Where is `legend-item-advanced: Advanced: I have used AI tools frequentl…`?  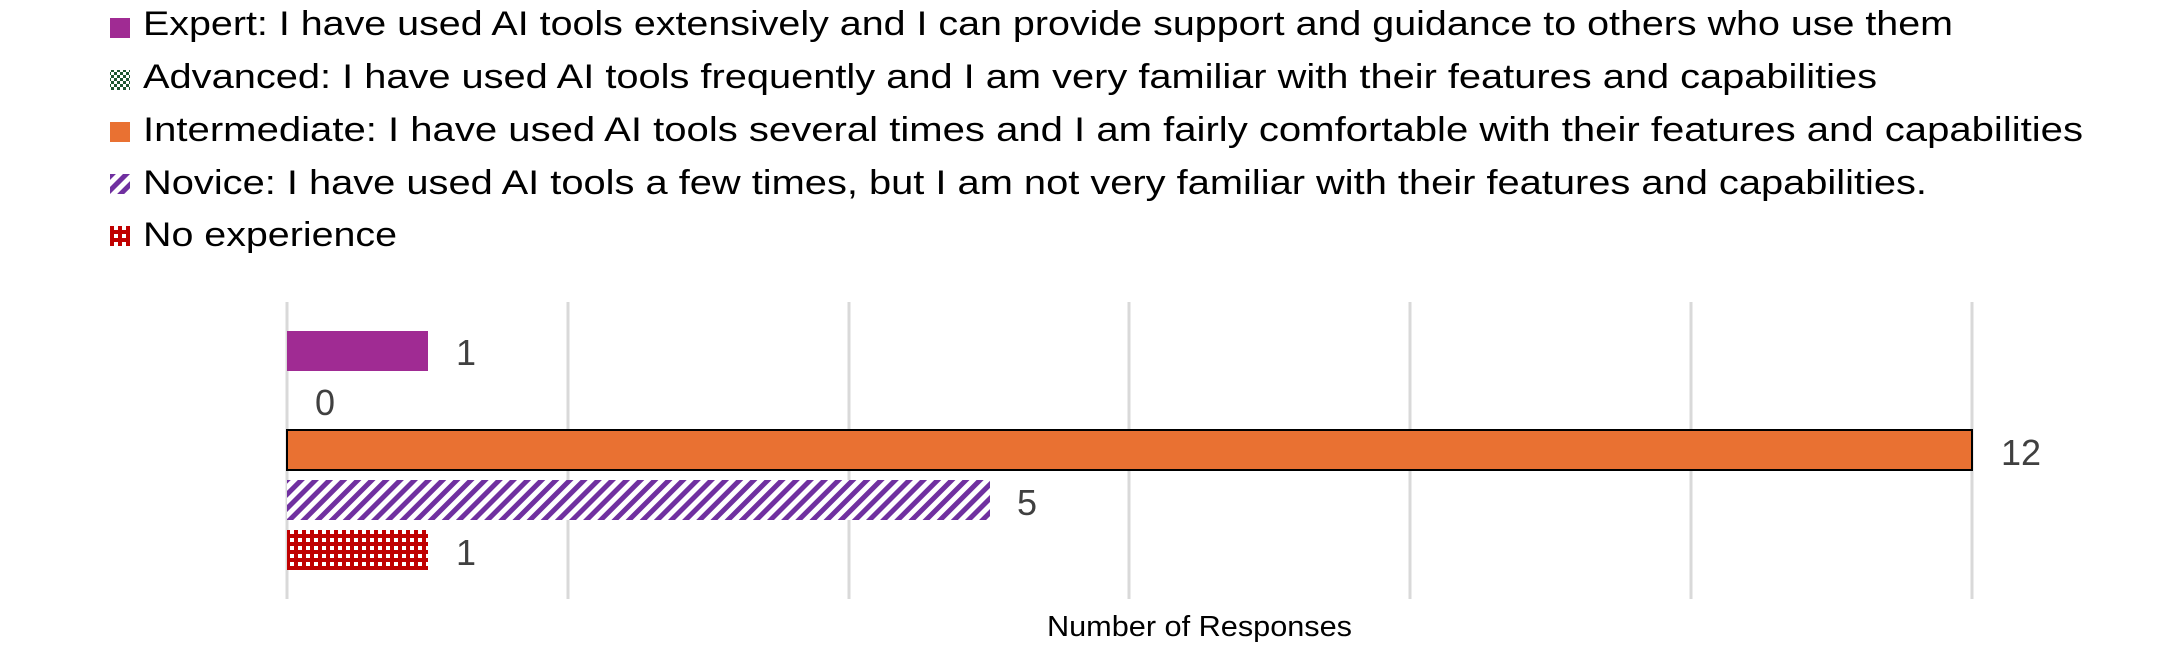
legend-item-advanced: Advanced: I have used AI tools frequentl… is located at coordinates (993, 77).